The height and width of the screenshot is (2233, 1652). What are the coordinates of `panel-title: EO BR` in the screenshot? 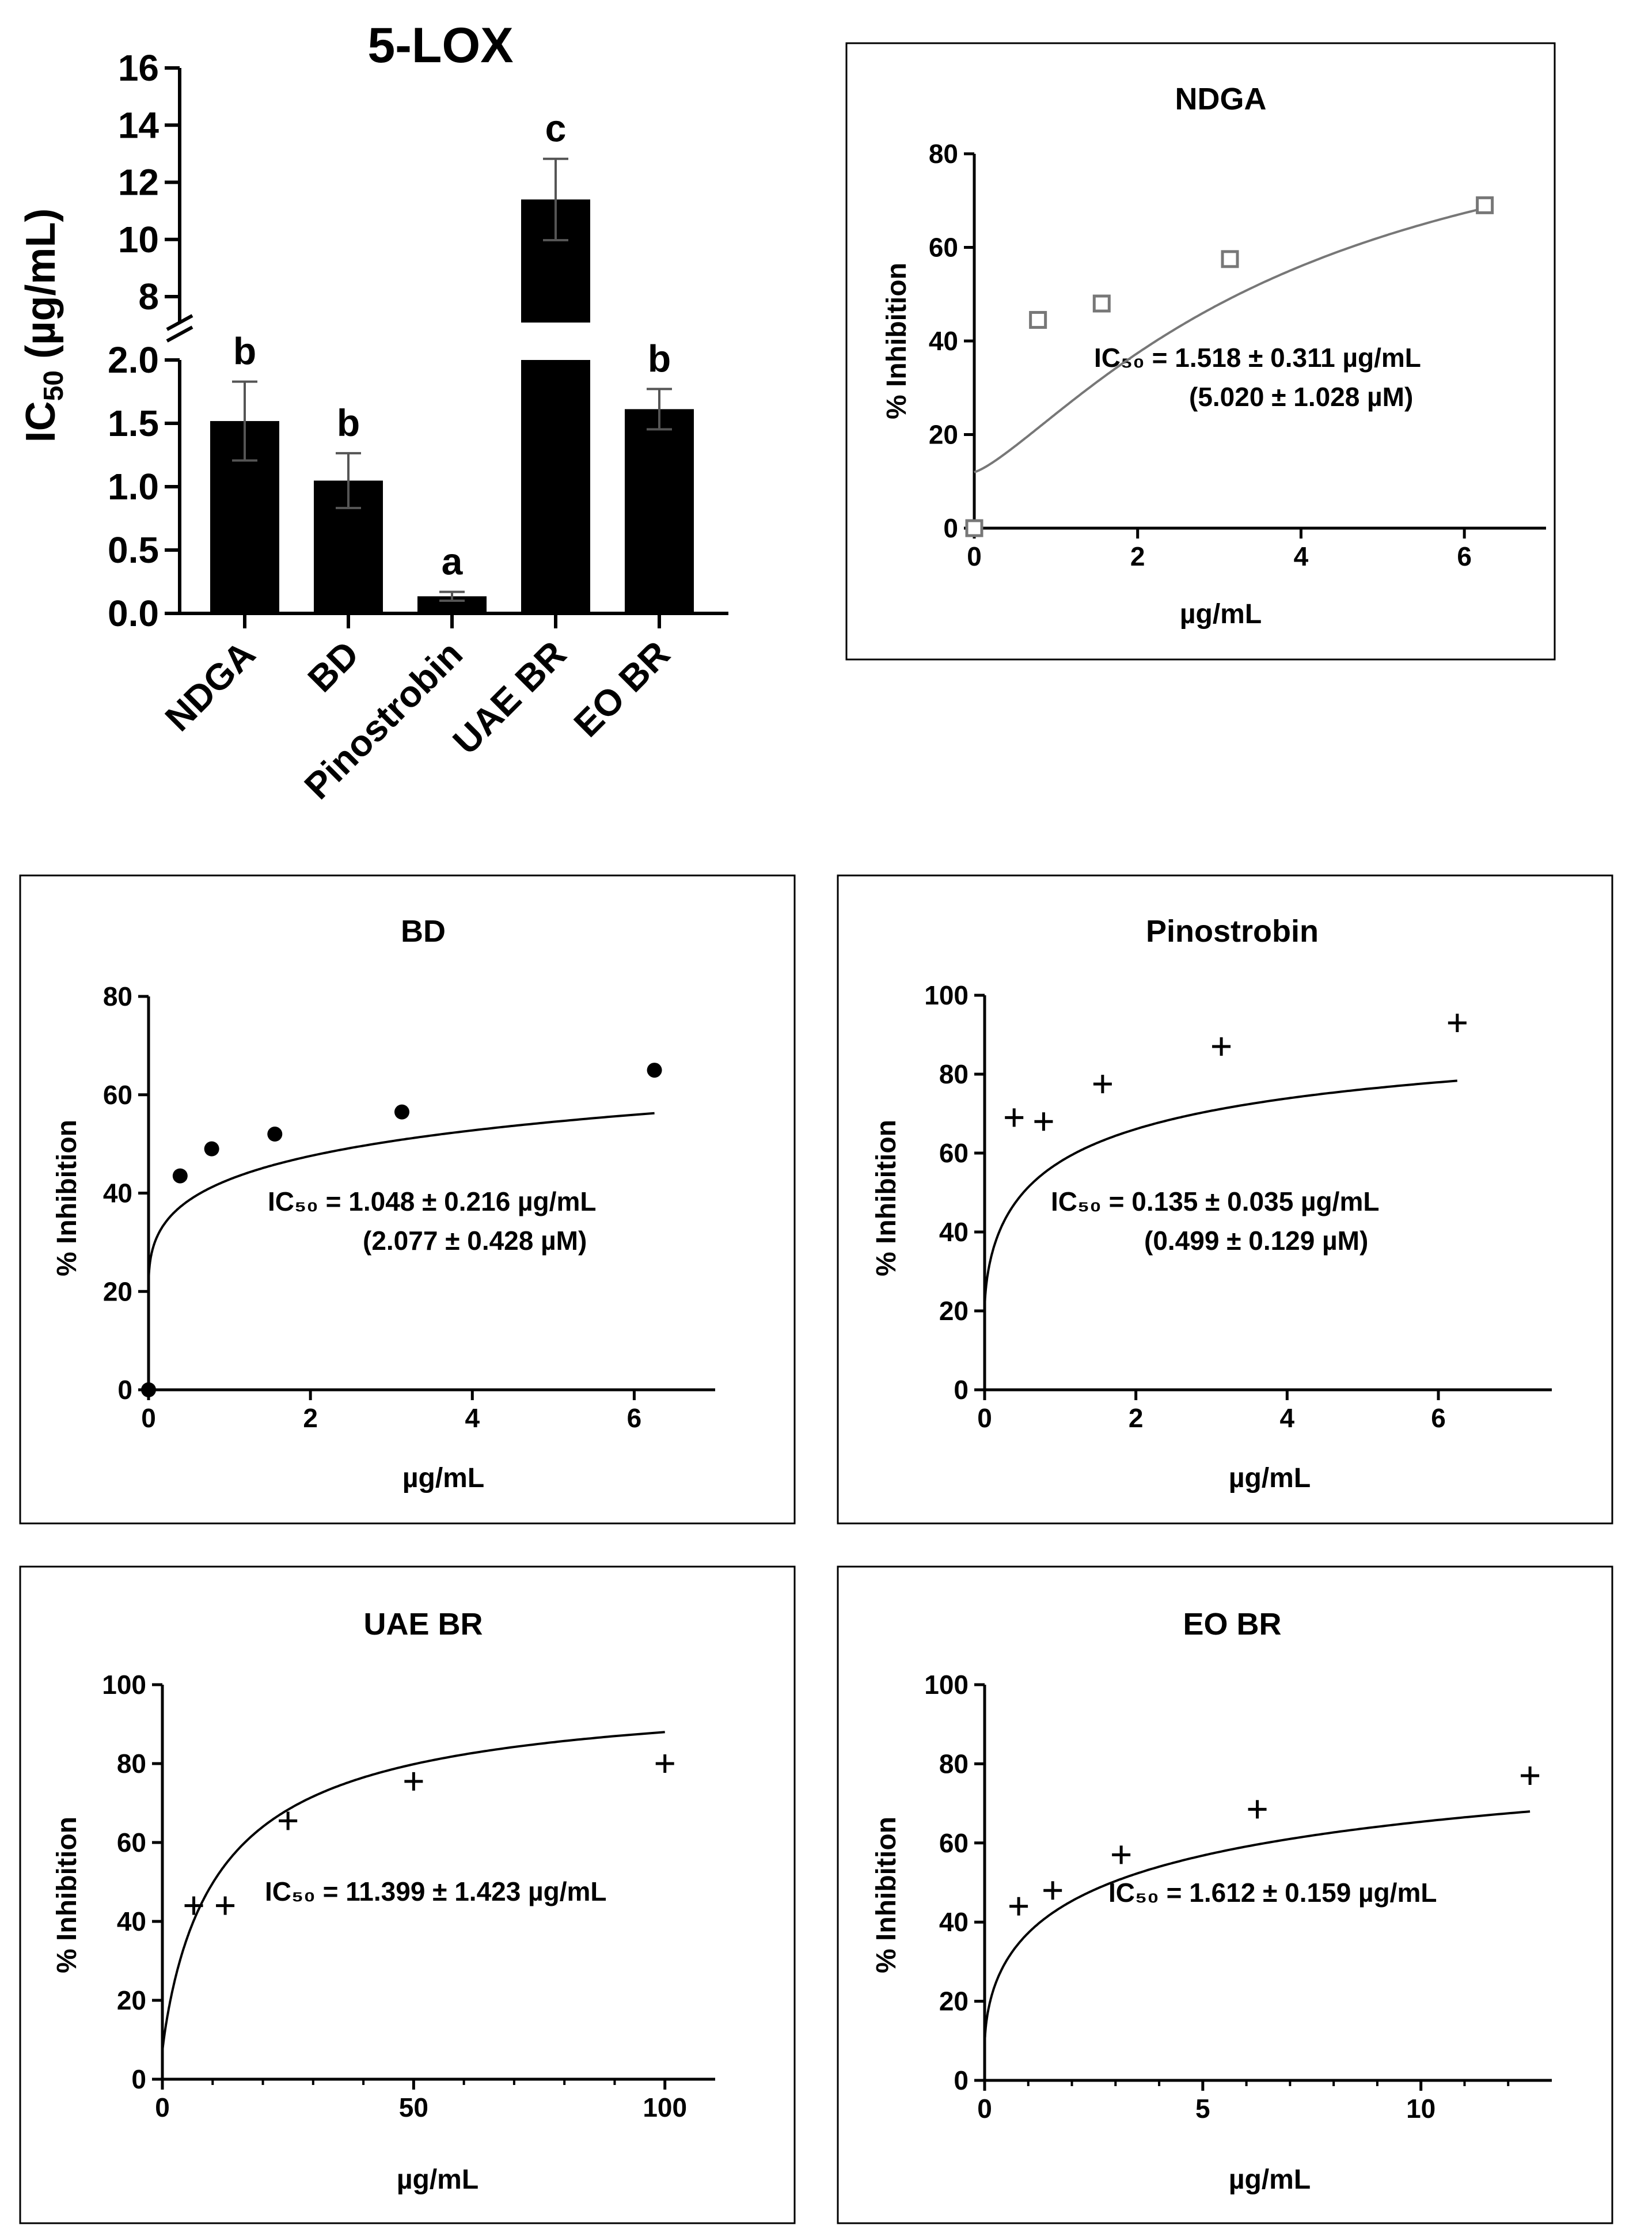 It's located at (1232, 1624).